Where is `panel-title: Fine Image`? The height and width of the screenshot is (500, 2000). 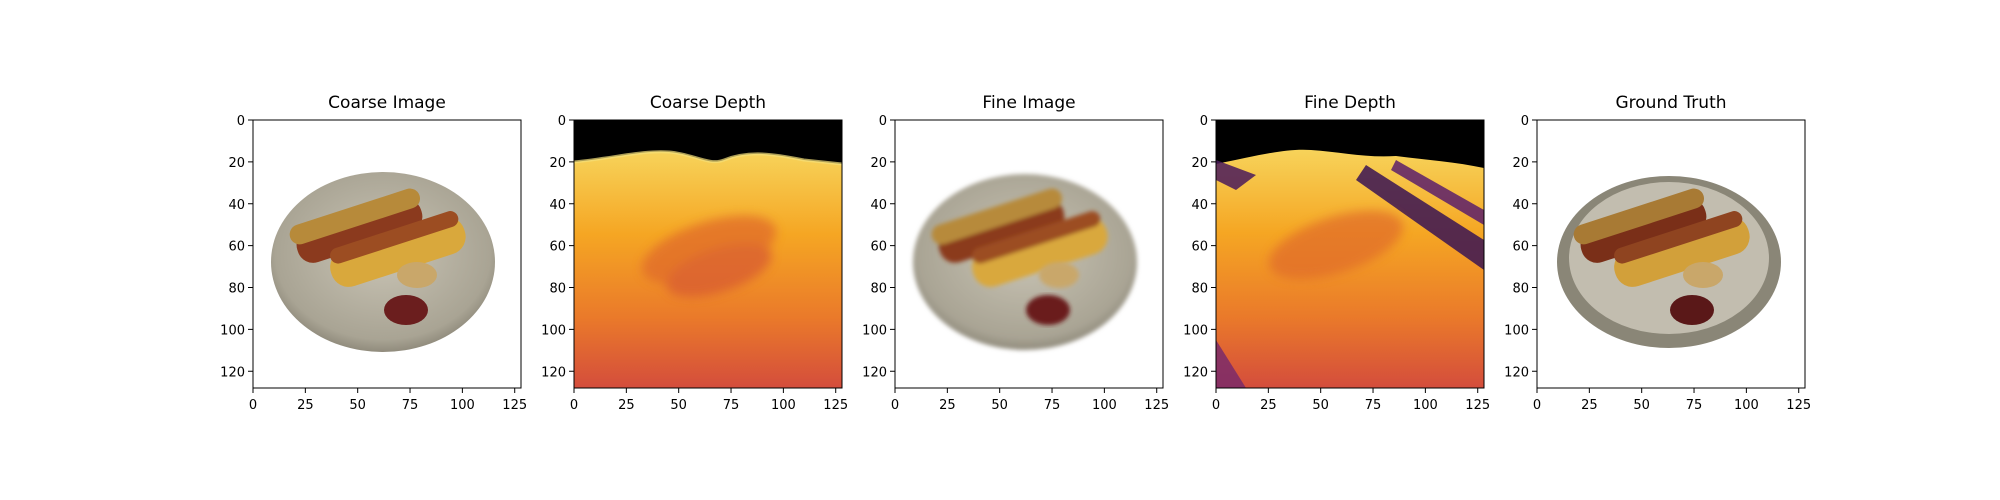
panel-title: Fine Image is located at coordinates (1028, 103).